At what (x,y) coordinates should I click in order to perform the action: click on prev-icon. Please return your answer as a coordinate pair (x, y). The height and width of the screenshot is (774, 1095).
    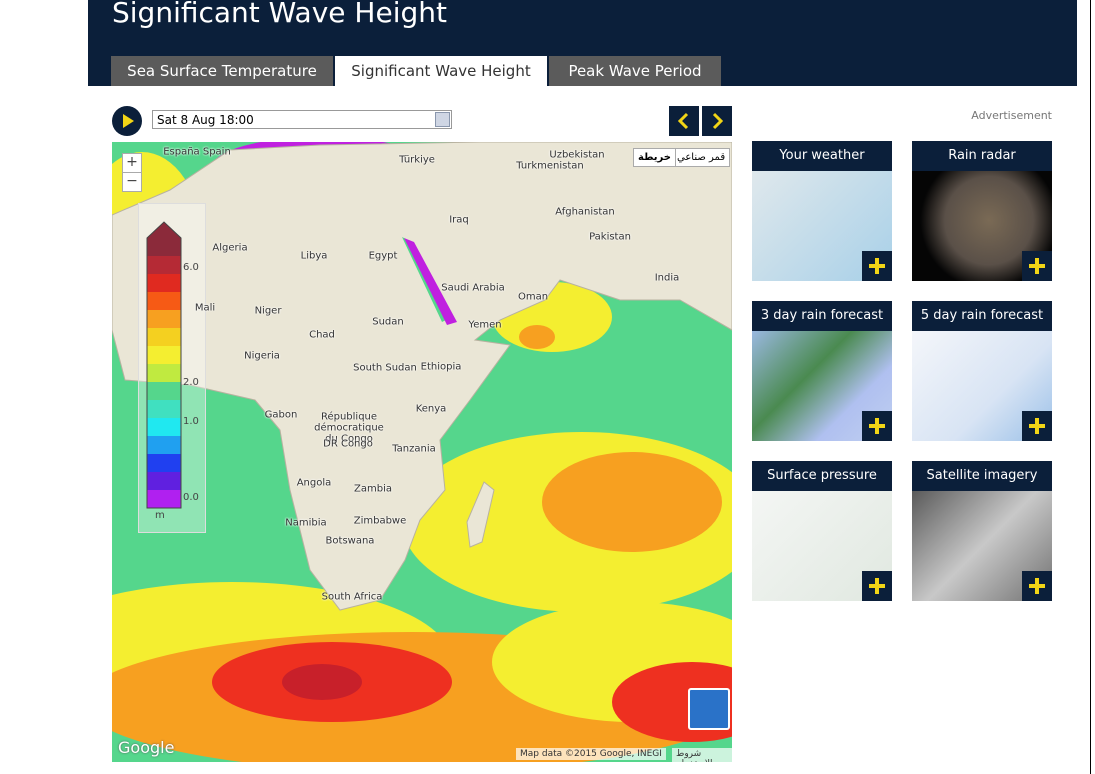
    Looking at the image, I should click on (683, 121).